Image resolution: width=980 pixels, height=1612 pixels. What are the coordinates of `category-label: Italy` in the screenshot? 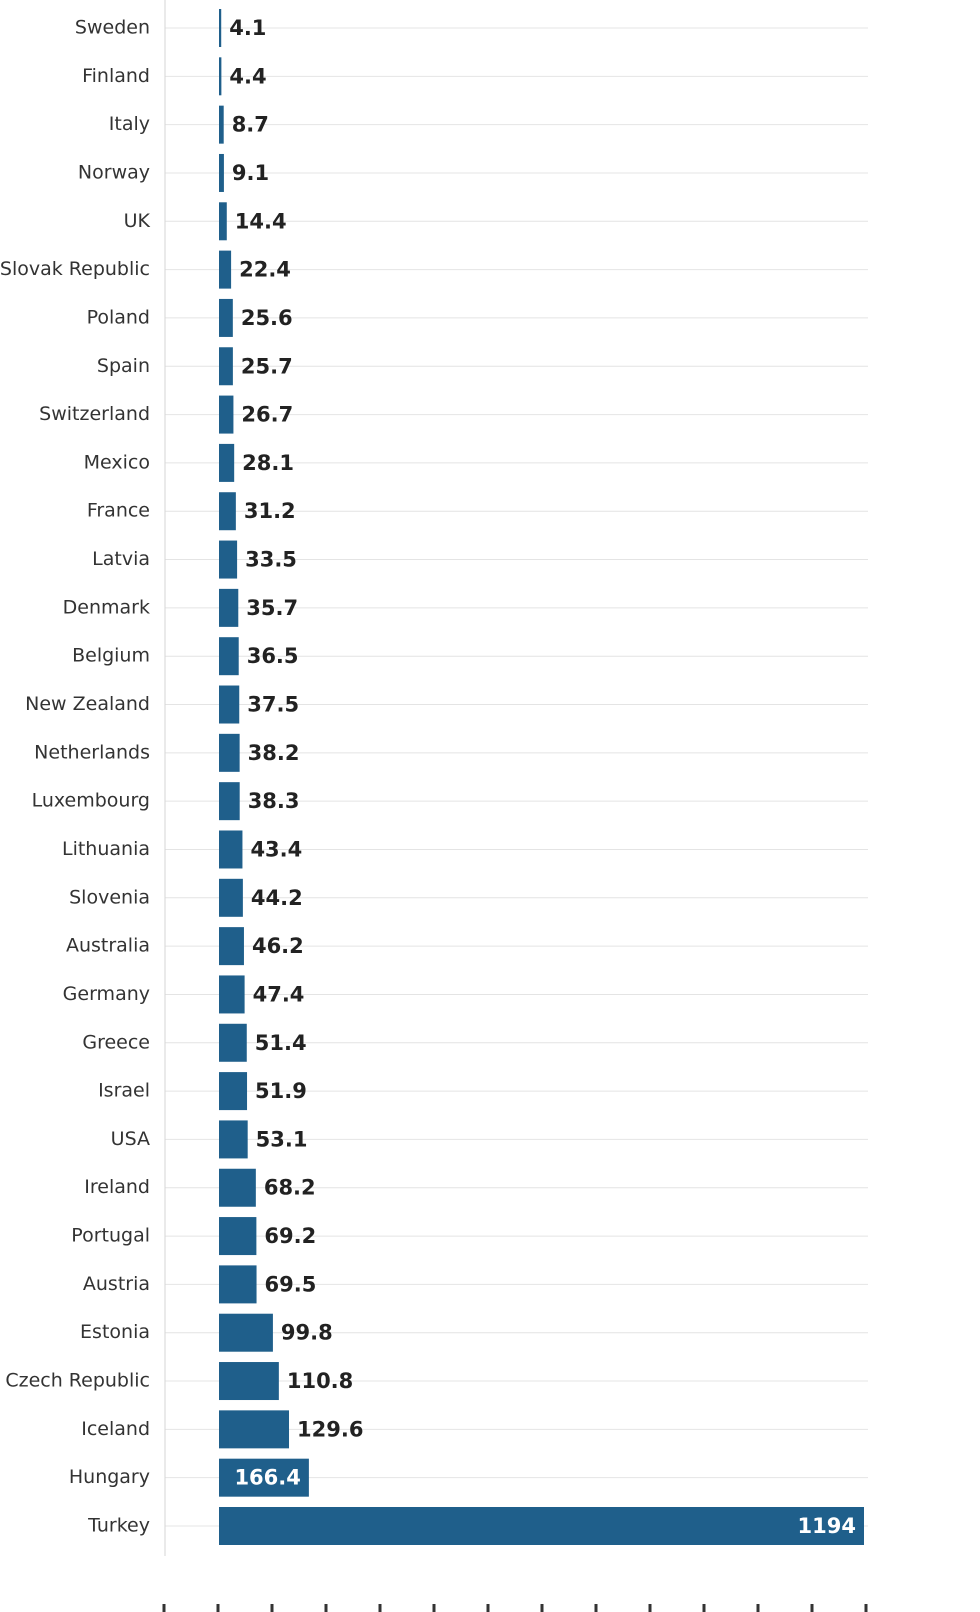 It's located at (129, 124).